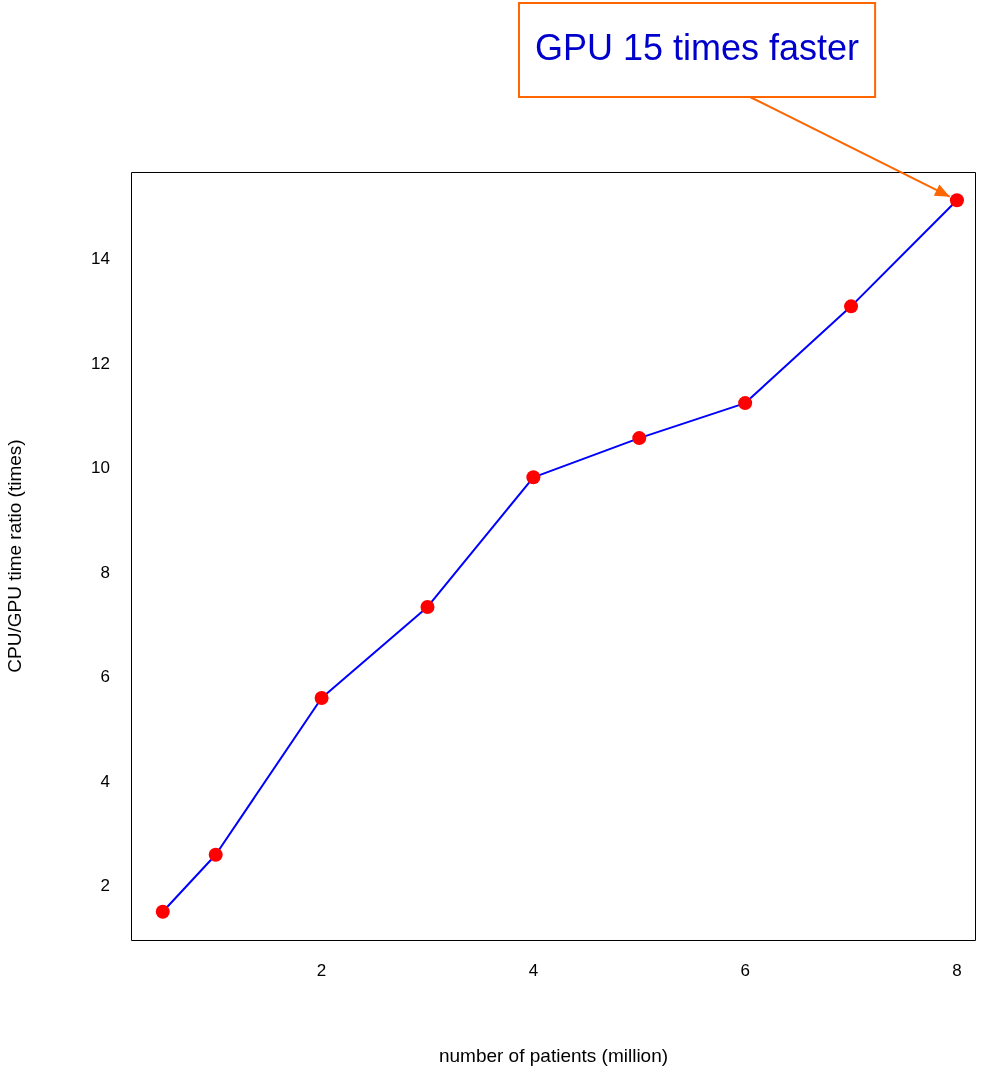 The height and width of the screenshot is (1072, 983). What do you see at coordinates (100, 363) in the screenshot?
I see `y-tick-label: 12` at bounding box center [100, 363].